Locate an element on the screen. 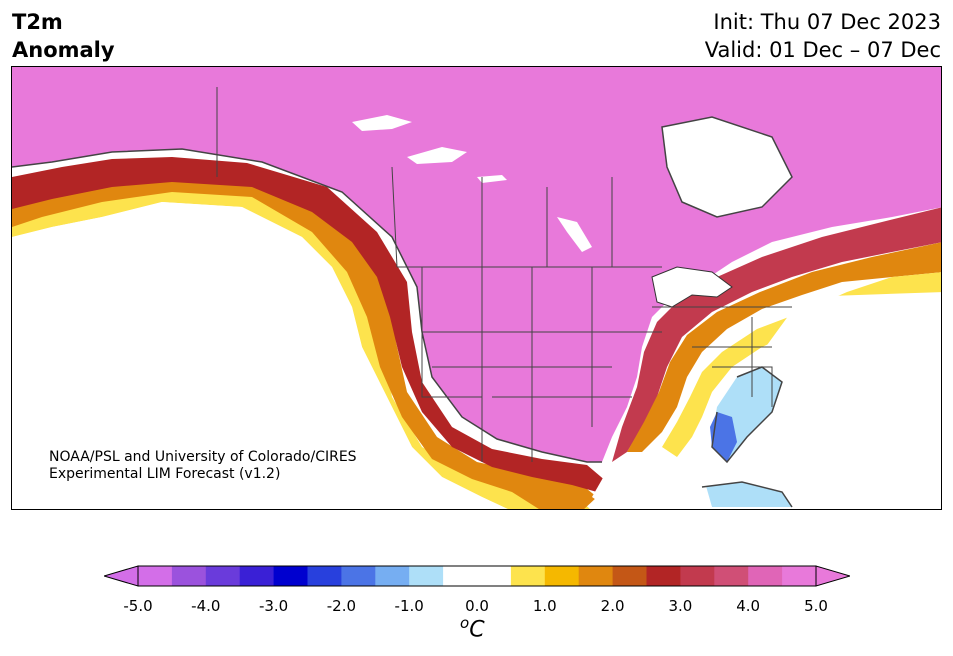 Image resolution: width=953 pixels, height=656 pixels. cool-anomaly-cuba is located at coordinates (747, 494).